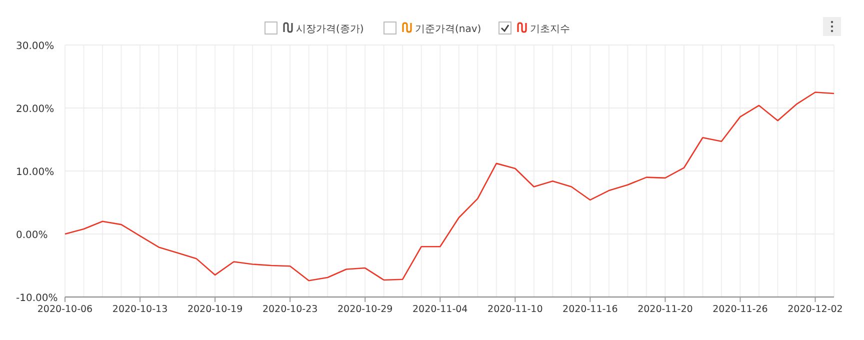  I want to click on y-tick-label: 20.00%, so click(35, 109).